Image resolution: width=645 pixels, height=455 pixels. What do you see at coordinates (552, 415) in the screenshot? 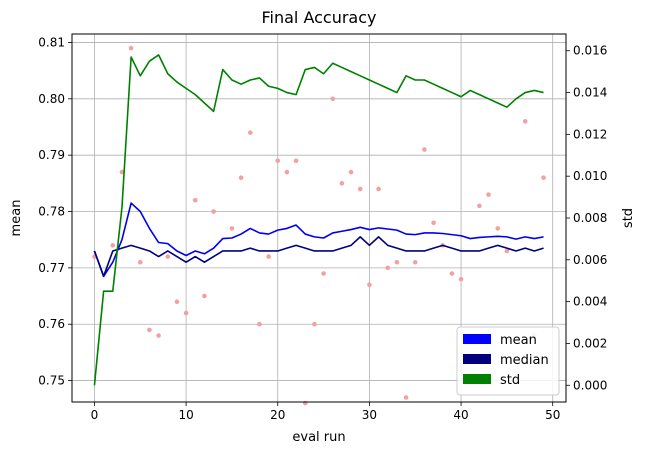
I see `x-tick-label: 50` at bounding box center [552, 415].